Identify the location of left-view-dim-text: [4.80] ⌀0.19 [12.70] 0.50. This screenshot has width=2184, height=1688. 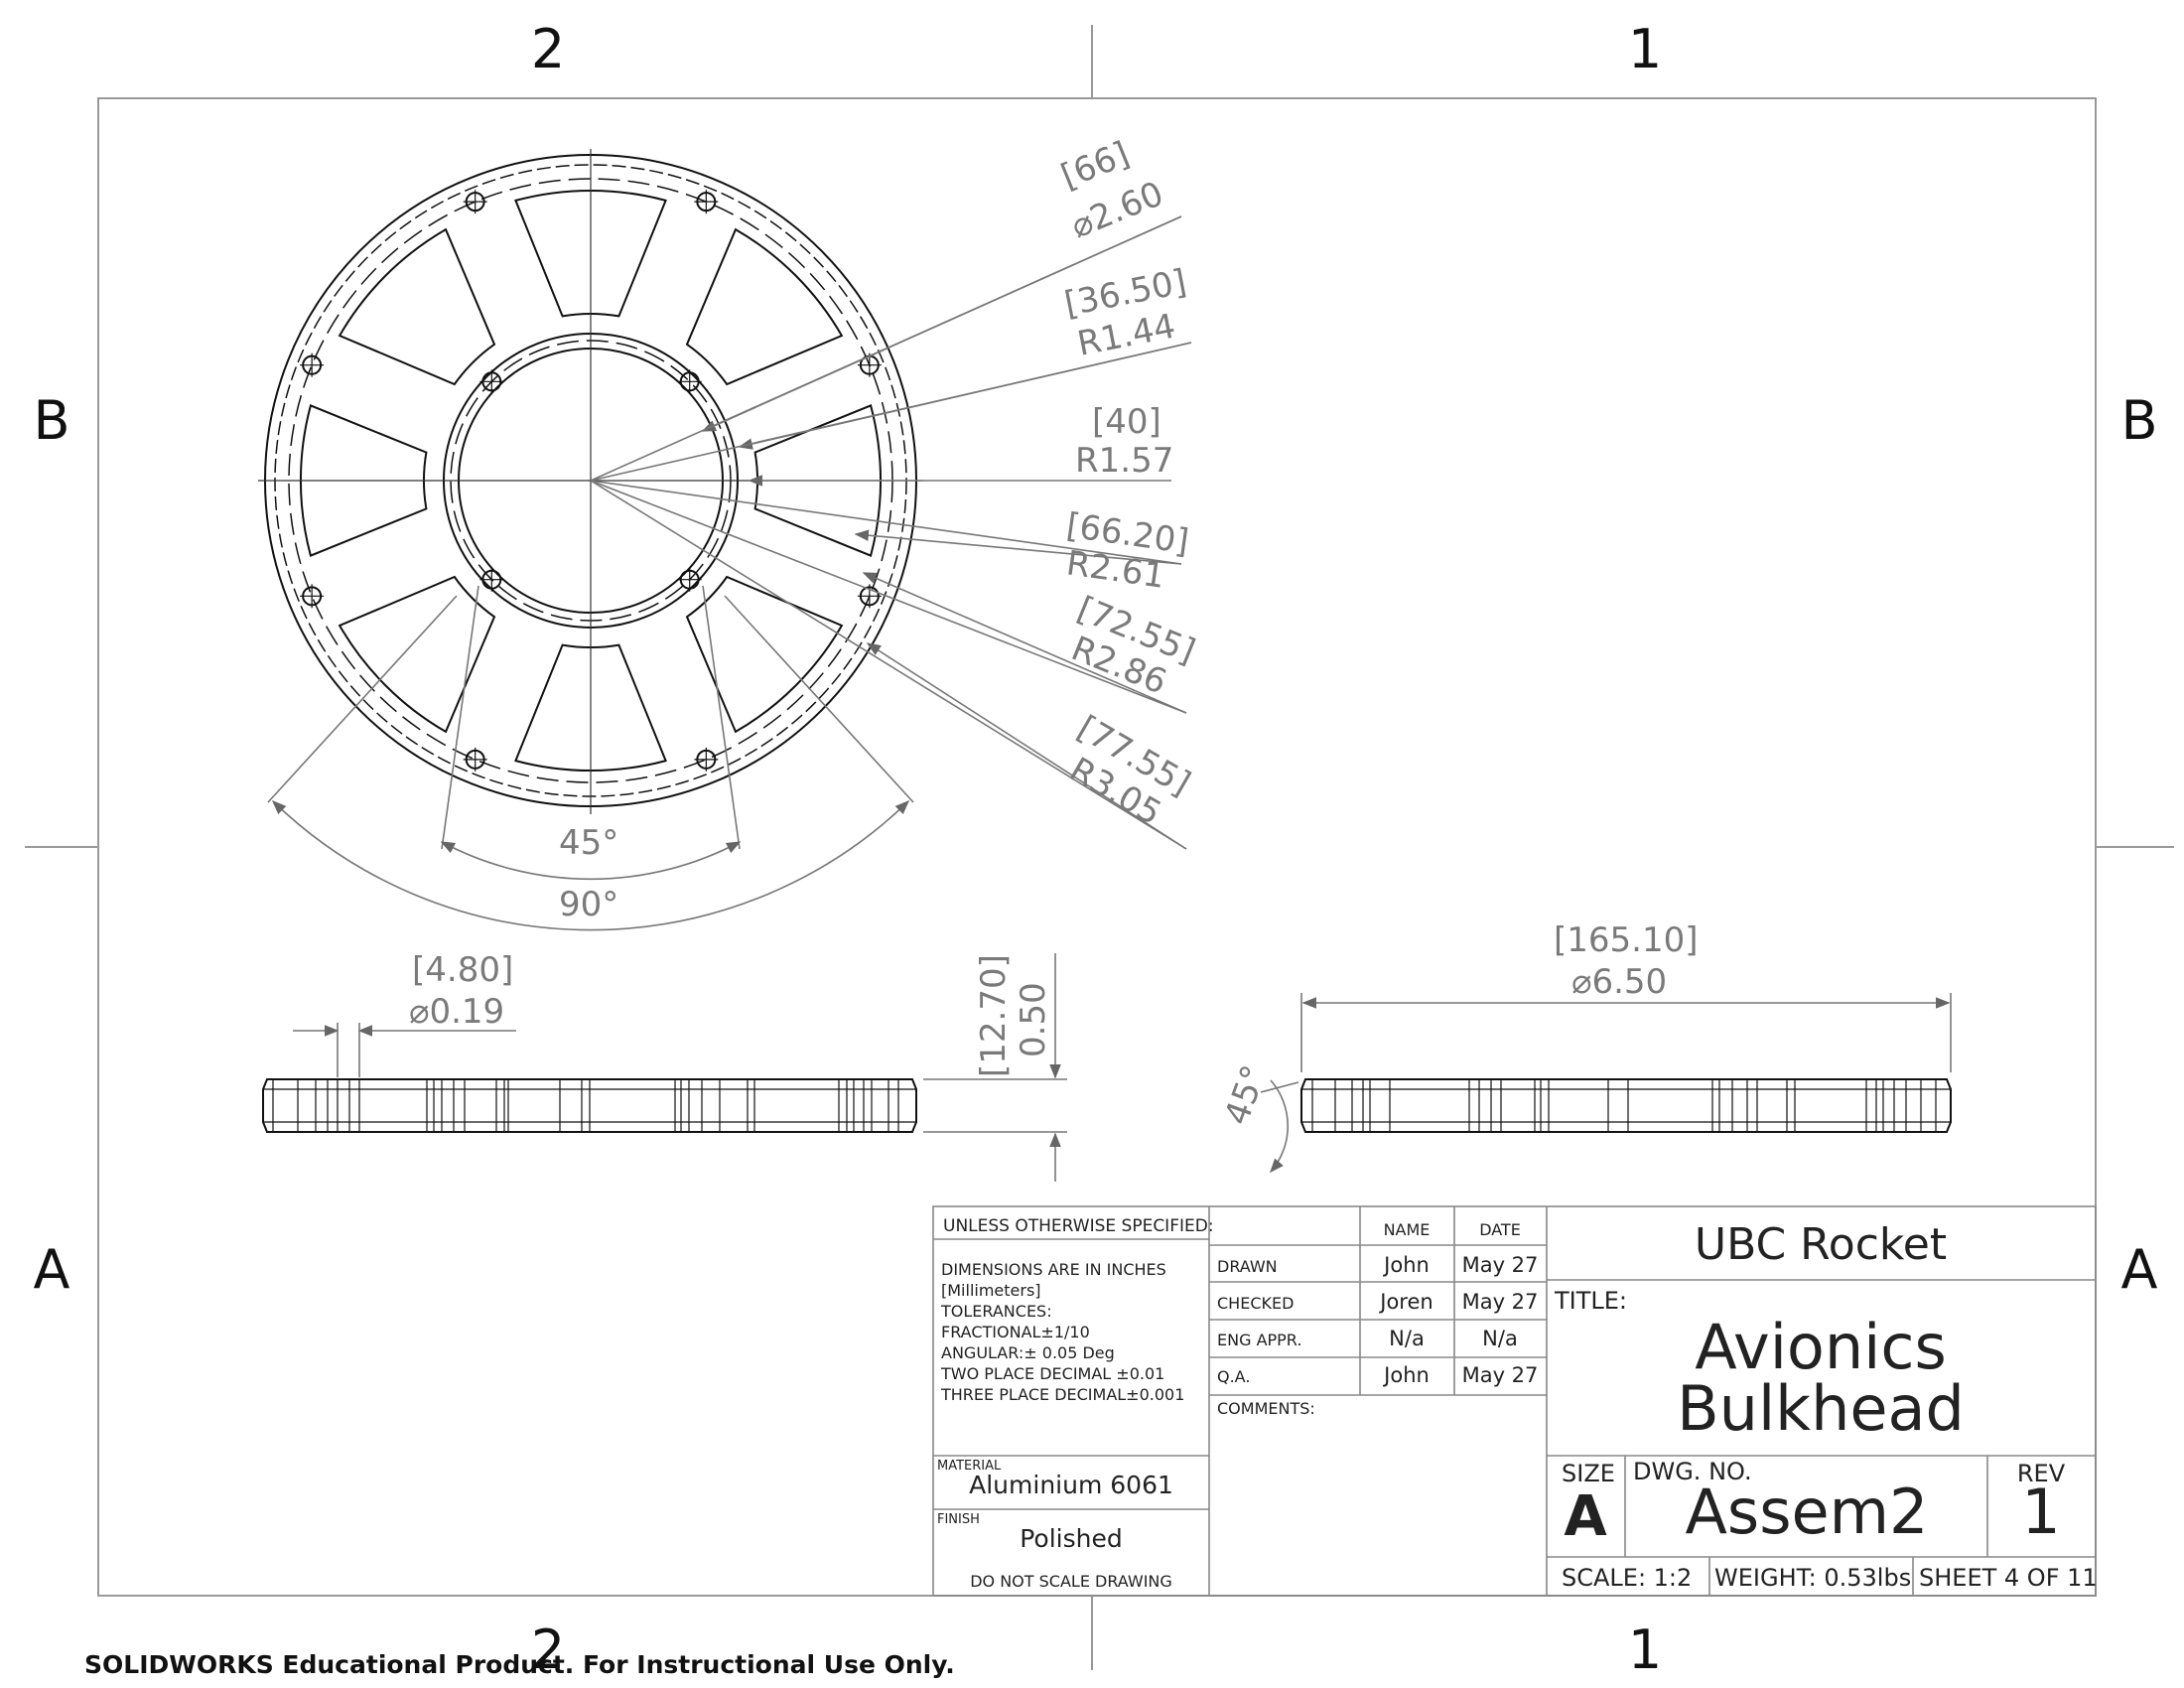
(731, 1013).